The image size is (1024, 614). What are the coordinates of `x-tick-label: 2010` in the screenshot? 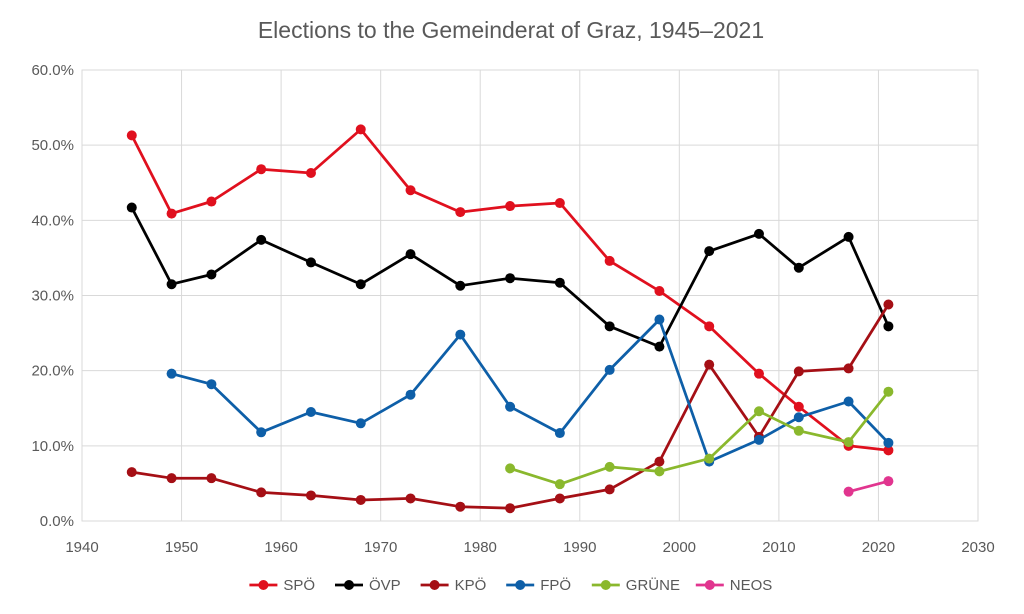 It's located at (778, 547).